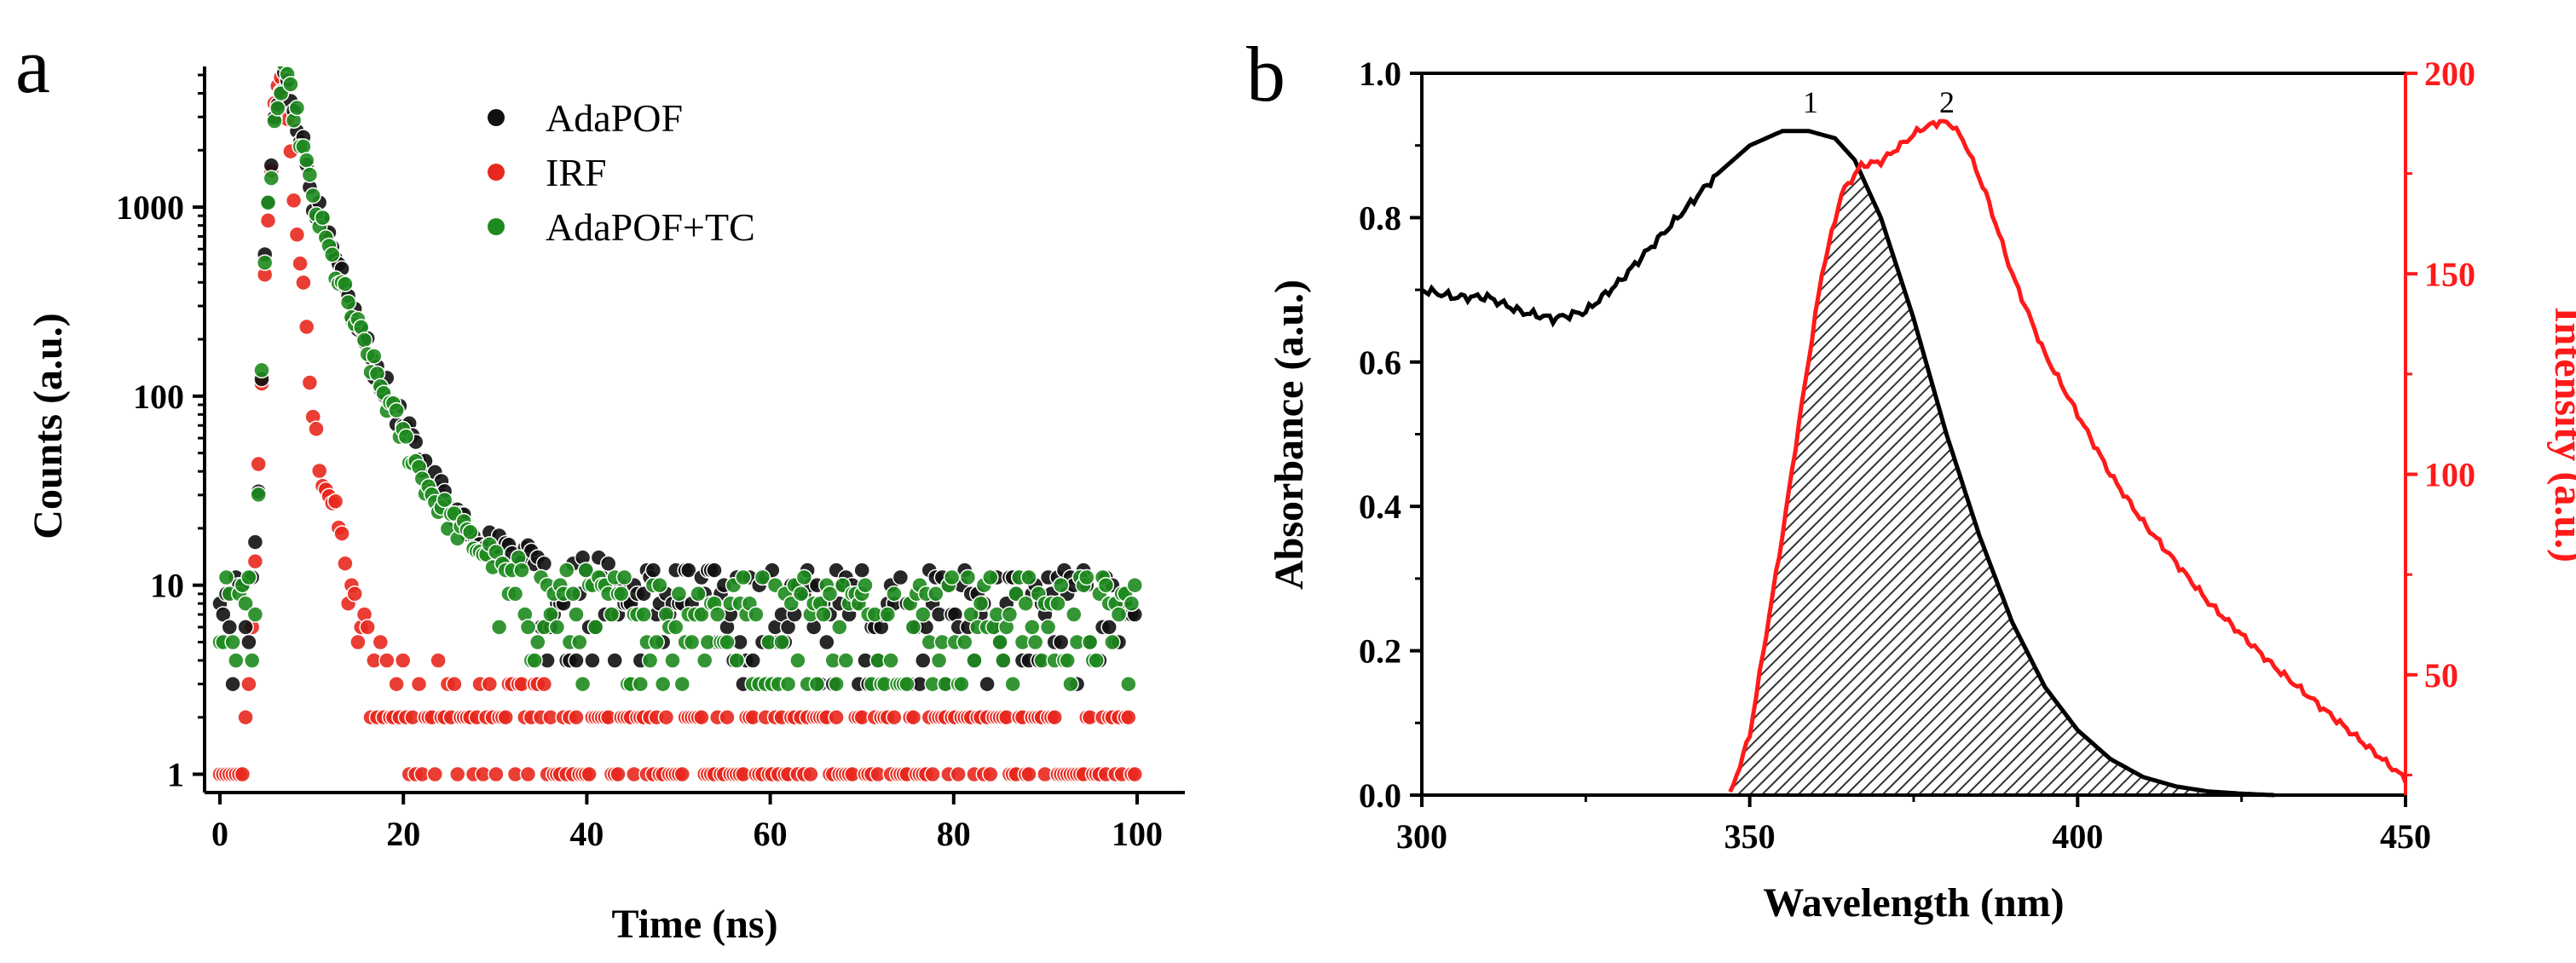 The height and width of the screenshot is (963, 2576). Describe the element at coordinates (650, 227) in the screenshot. I see `legend-label-adapof-tc: AdaPOF+TC` at that location.